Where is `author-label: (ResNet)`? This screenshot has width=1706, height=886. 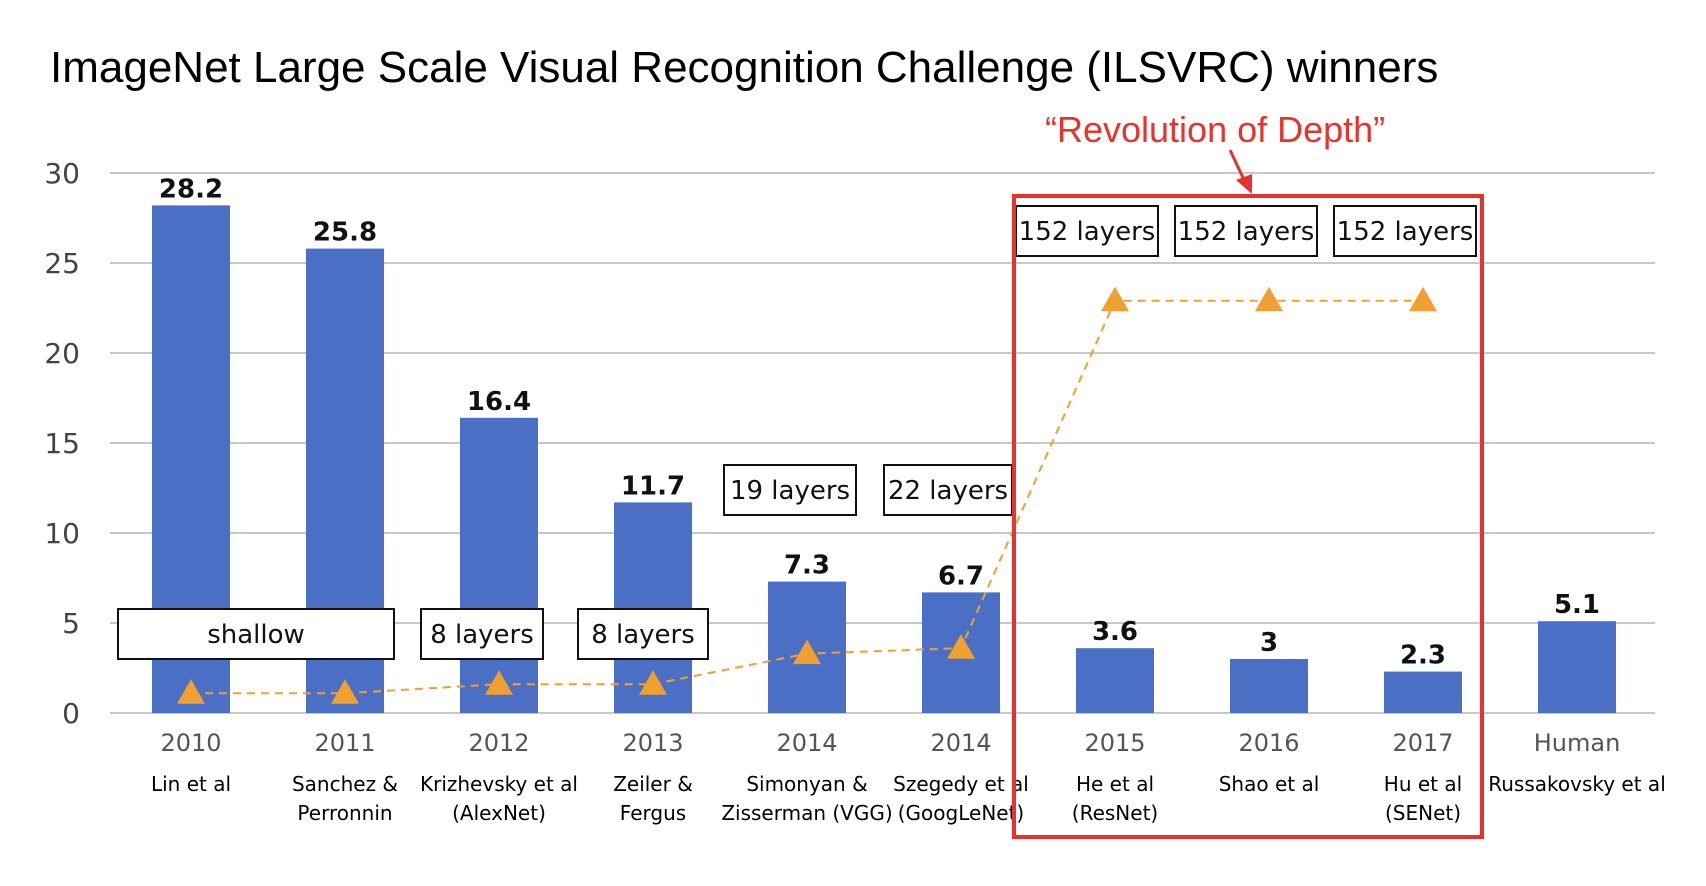
author-label: (ResNet) is located at coordinates (1115, 813).